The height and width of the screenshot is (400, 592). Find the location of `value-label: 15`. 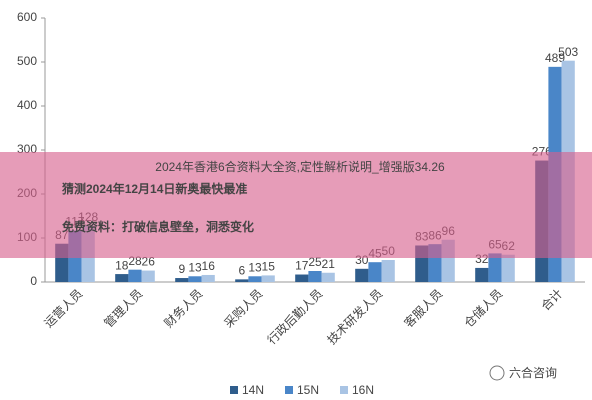

value-label: 15 is located at coordinates (269, 267).